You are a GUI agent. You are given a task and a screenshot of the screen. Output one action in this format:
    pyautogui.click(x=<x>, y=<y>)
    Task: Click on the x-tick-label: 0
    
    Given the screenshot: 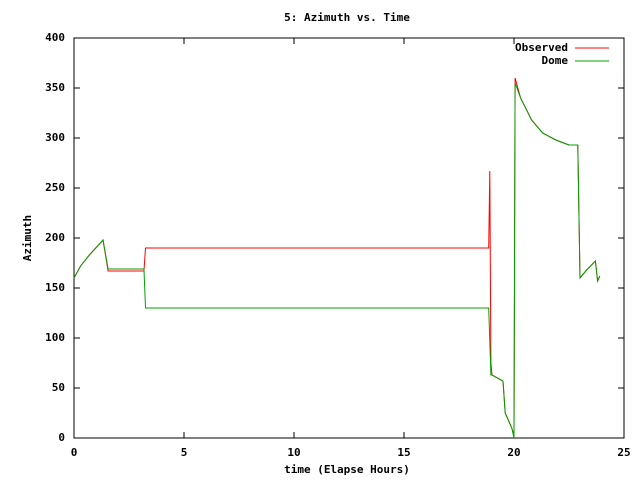 What is the action you would take?
    pyautogui.click(x=74, y=452)
    